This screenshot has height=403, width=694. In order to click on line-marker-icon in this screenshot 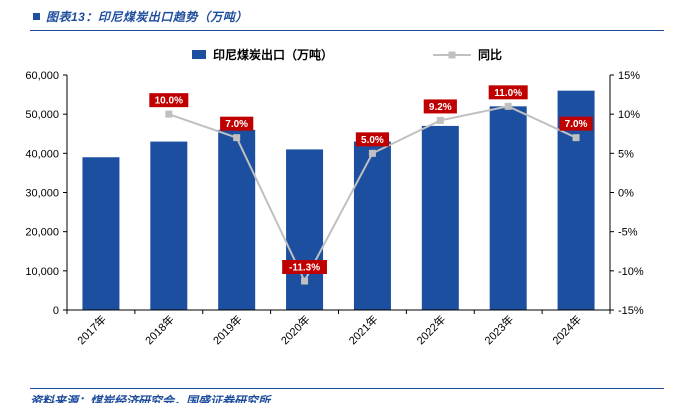, I will do `click(452, 54)`.